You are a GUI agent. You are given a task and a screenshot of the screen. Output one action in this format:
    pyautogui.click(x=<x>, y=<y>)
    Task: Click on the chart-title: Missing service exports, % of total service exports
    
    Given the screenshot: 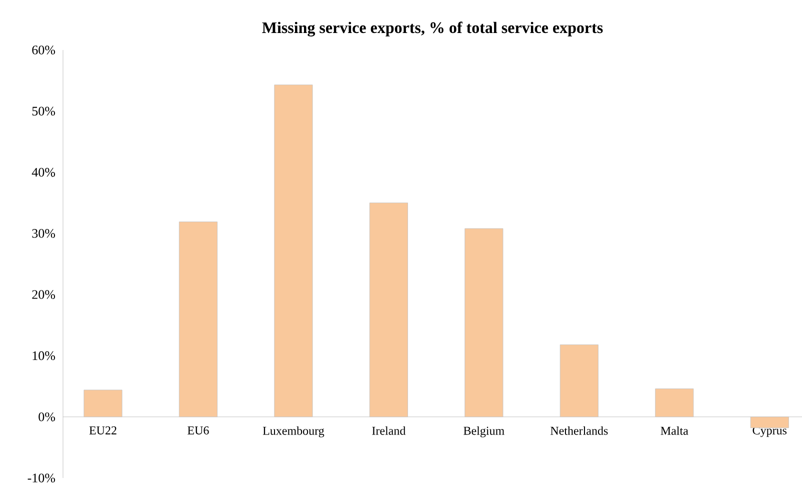 What is the action you would take?
    pyautogui.click(x=432, y=29)
    